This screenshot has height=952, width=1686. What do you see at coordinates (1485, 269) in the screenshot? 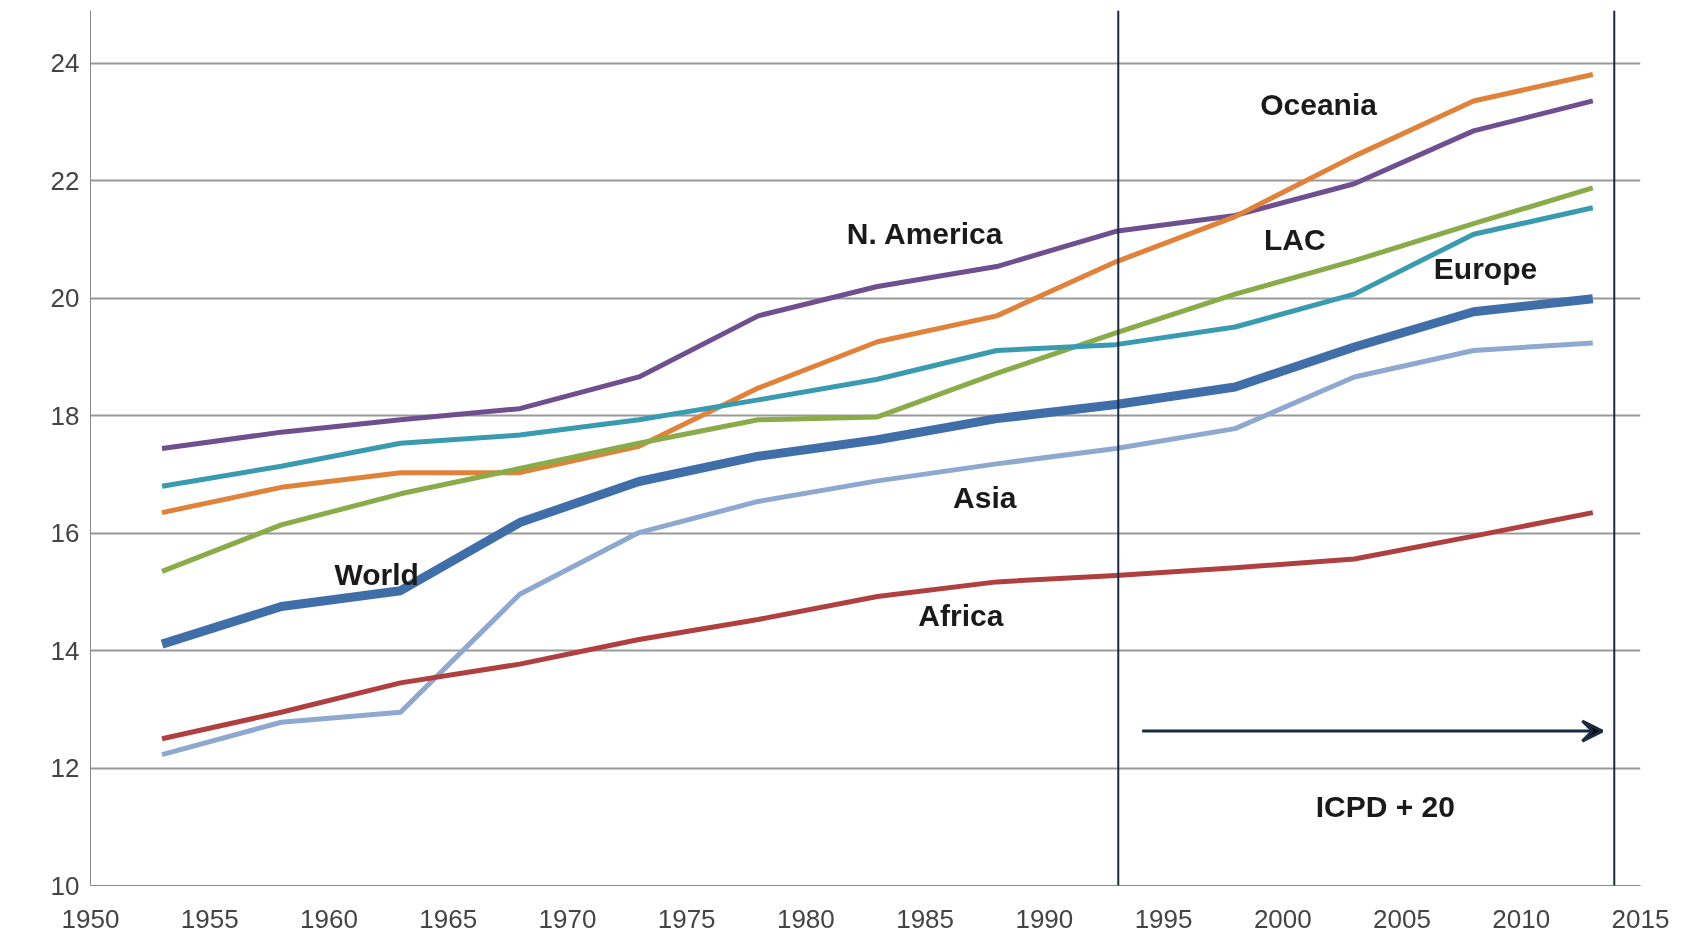
I see `series-label: Europe` at bounding box center [1485, 269].